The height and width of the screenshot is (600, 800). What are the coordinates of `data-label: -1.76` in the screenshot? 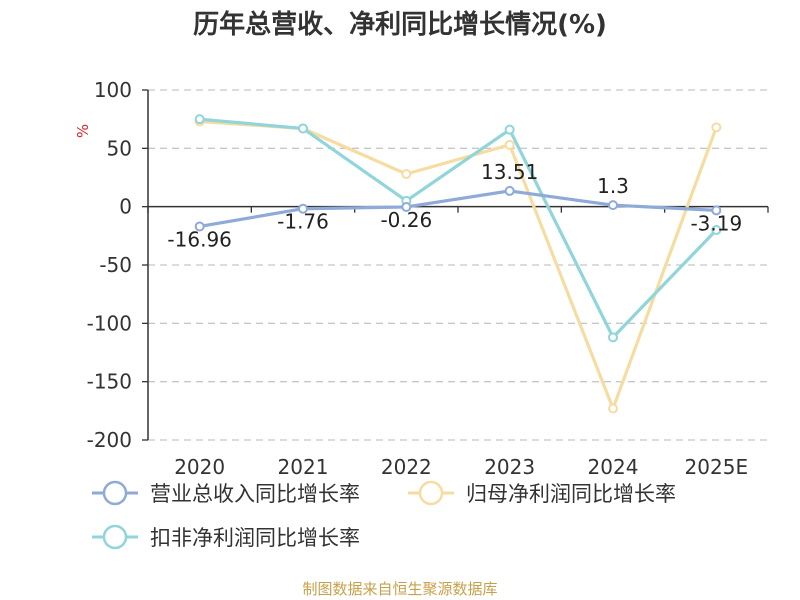 It's located at (303, 222).